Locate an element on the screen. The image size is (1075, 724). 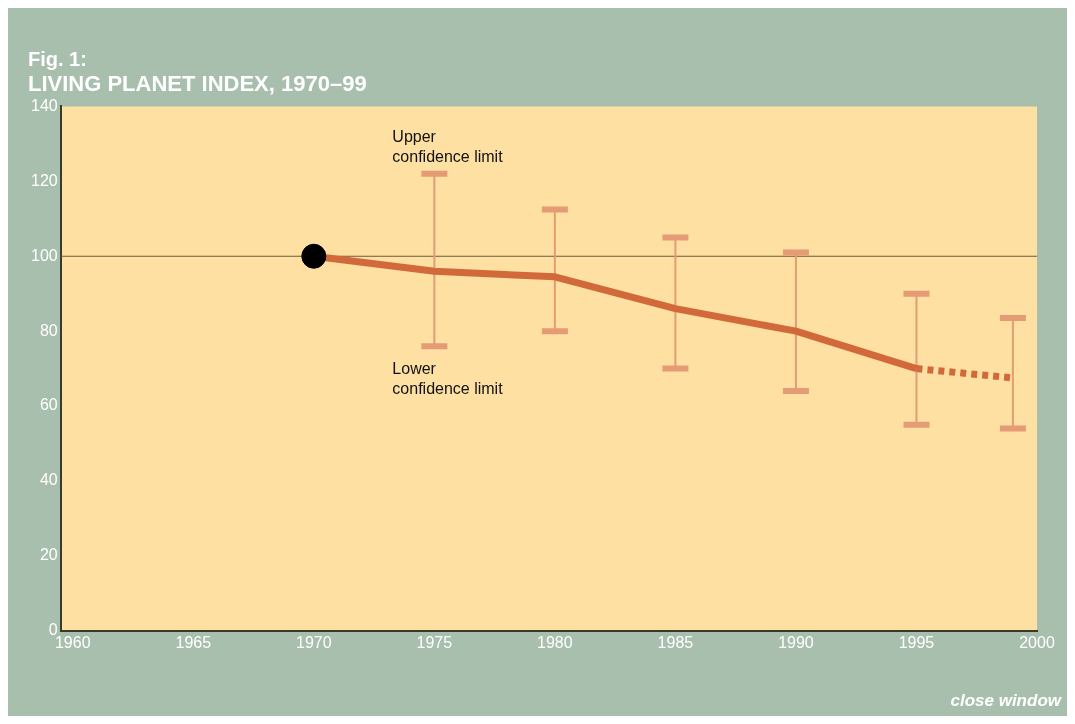
x-tick-label: 1975 is located at coordinates (434, 642).